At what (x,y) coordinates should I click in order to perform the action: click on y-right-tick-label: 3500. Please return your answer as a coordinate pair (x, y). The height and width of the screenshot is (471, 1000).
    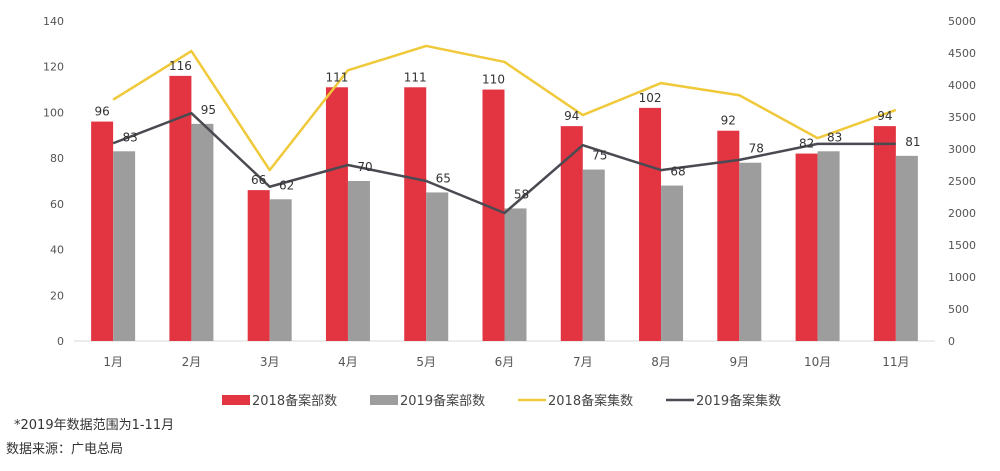
    Looking at the image, I should click on (962, 117).